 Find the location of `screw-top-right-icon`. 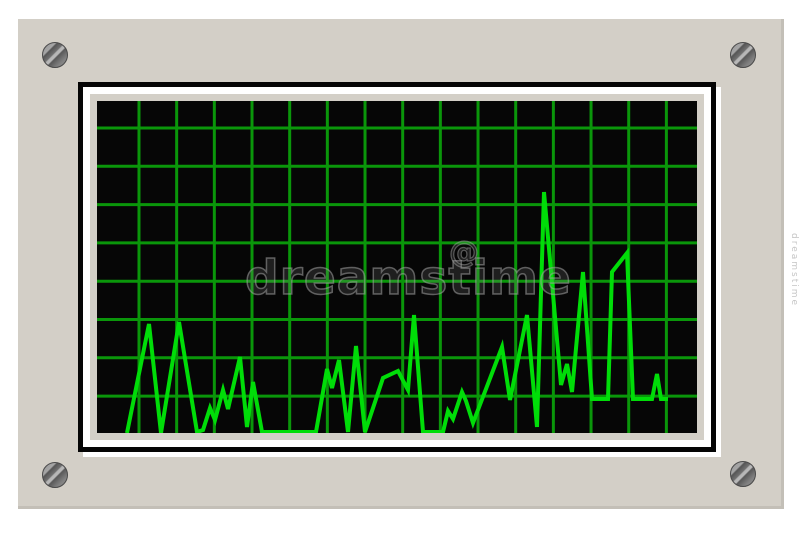

screw-top-right-icon is located at coordinates (743, 55).